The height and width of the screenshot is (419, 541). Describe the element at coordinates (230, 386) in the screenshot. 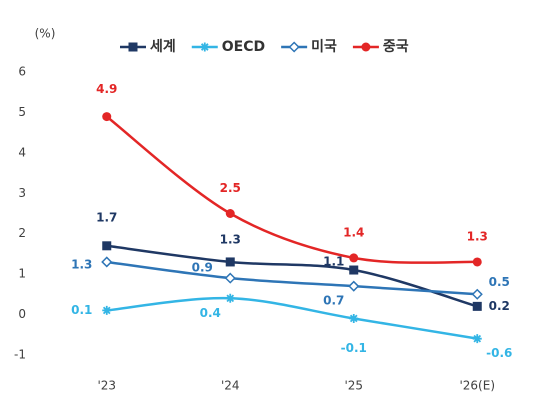

I see `x-tick-label: '24` at that location.